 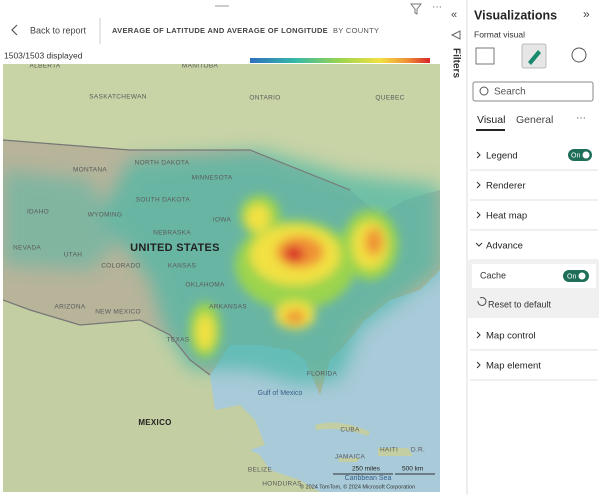 I want to click on reset-button: Reset to default, so click(x=520, y=304).